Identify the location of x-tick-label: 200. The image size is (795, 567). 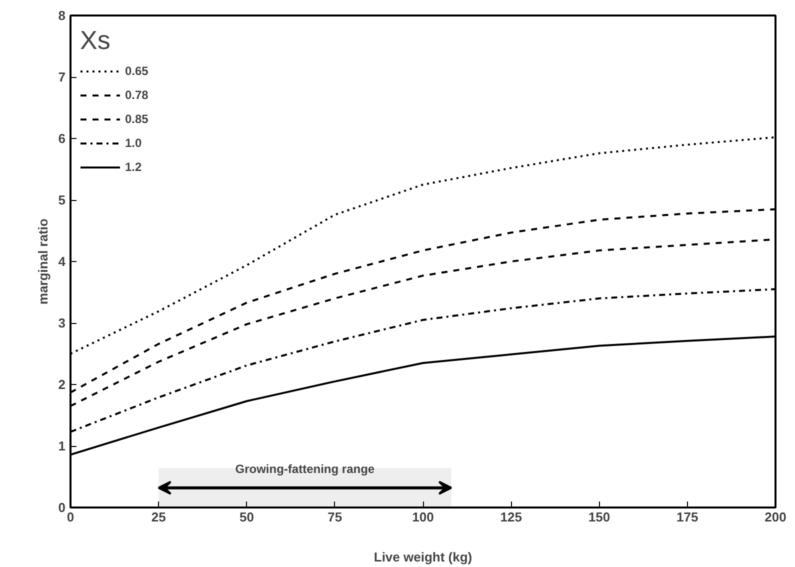
(775, 517).